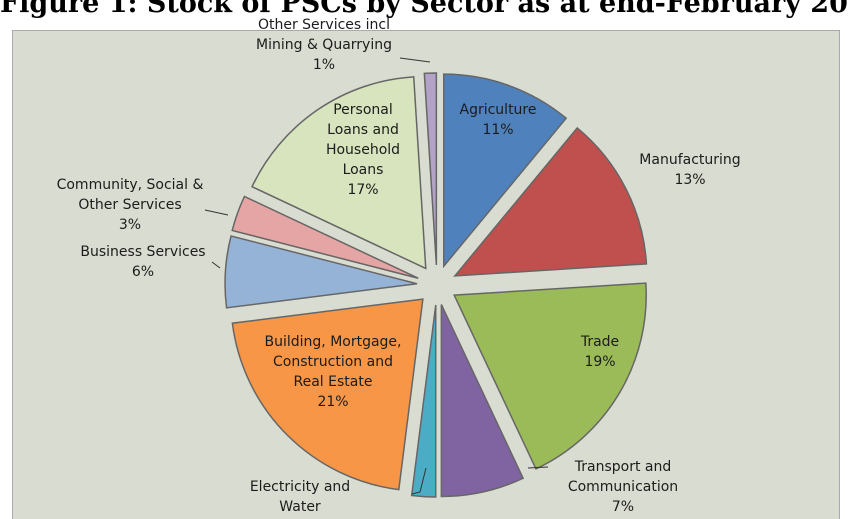  I want to click on value-label: 1%, so click(324, 65).